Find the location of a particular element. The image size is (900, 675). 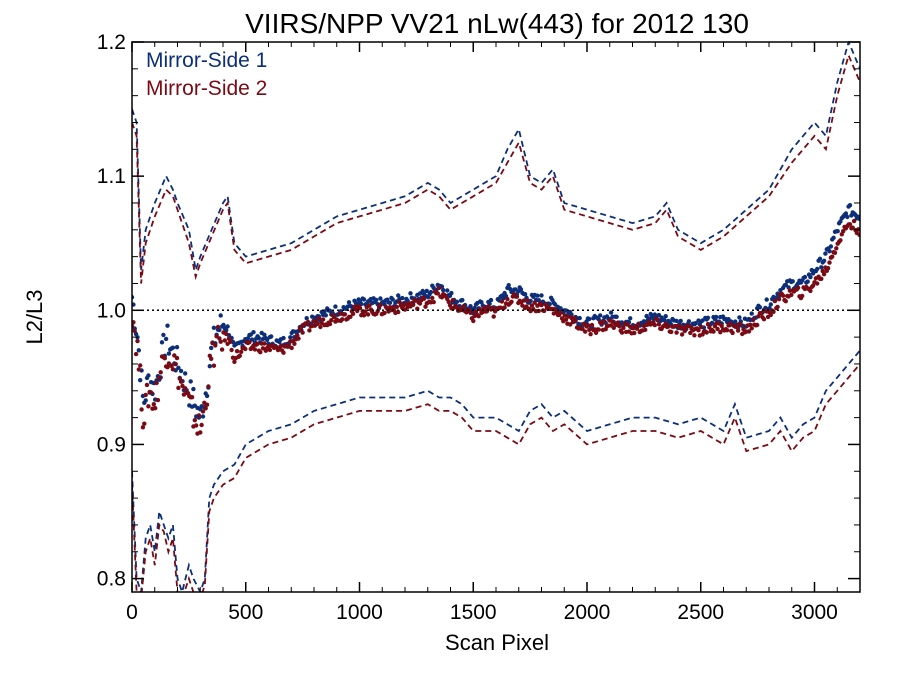

x-tick-label: 500 is located at coordinates (245, 612).